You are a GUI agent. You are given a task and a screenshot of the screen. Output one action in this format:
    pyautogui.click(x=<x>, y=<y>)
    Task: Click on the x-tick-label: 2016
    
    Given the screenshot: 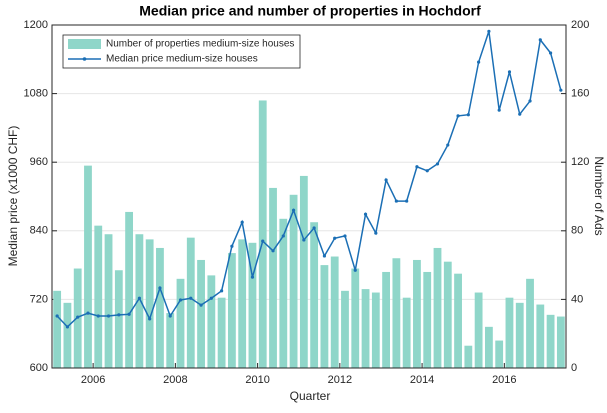 What is the action you would take?
    pyautogui.click(x=504, y=380)
    